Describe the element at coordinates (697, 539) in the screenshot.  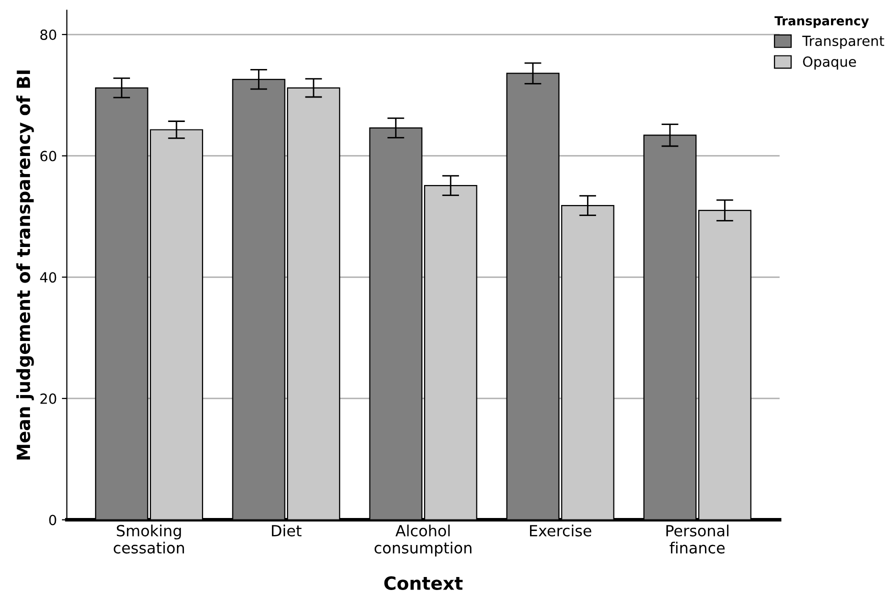
I see `x-tick-label: Personal finance` at that location.